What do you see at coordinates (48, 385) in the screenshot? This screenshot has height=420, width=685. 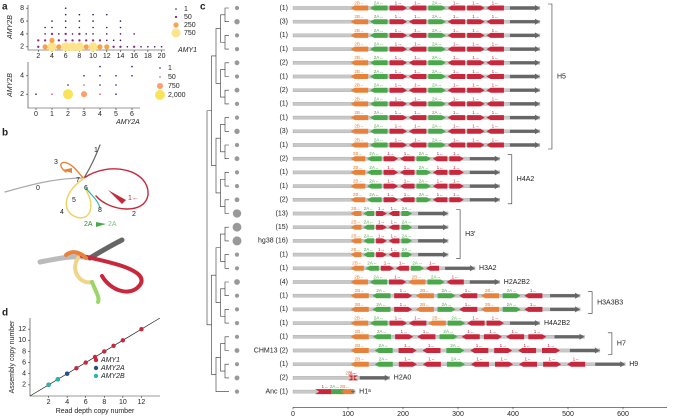 I see `point` at bounding box center [48, 385].